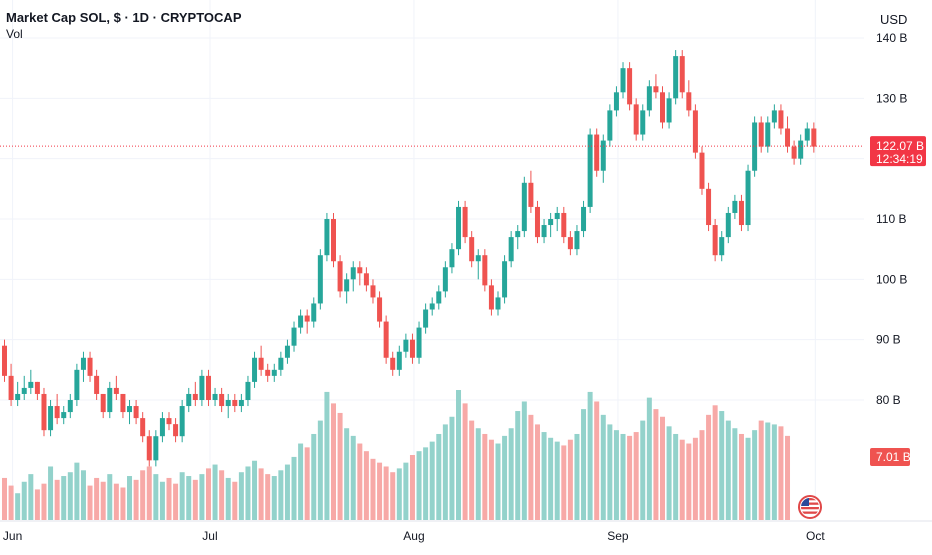 Image resolution: width=932 pixels, height=555 pixels. I want to click on currency-button: USD, so click(894, 19).